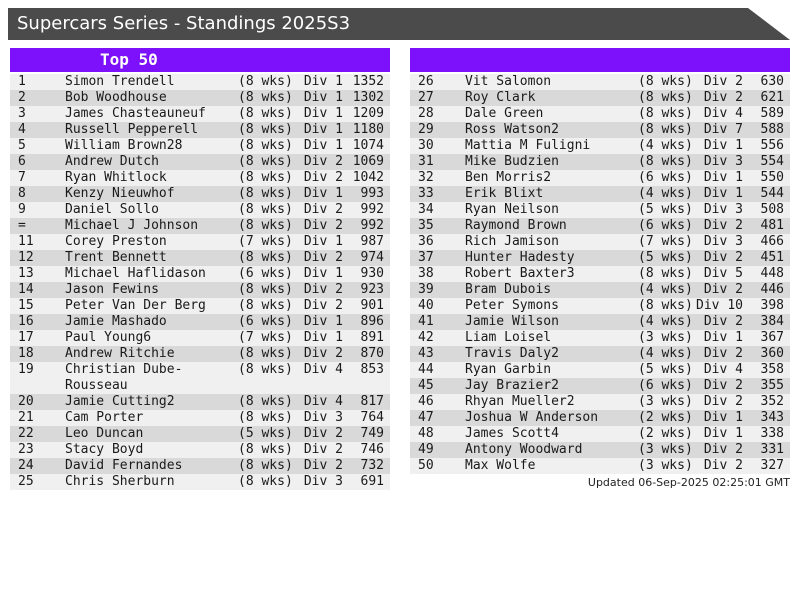  Describe the element at coordinates (665, 257) in the screenshot. I see `weeks-cell: (5 wks)` at that location.